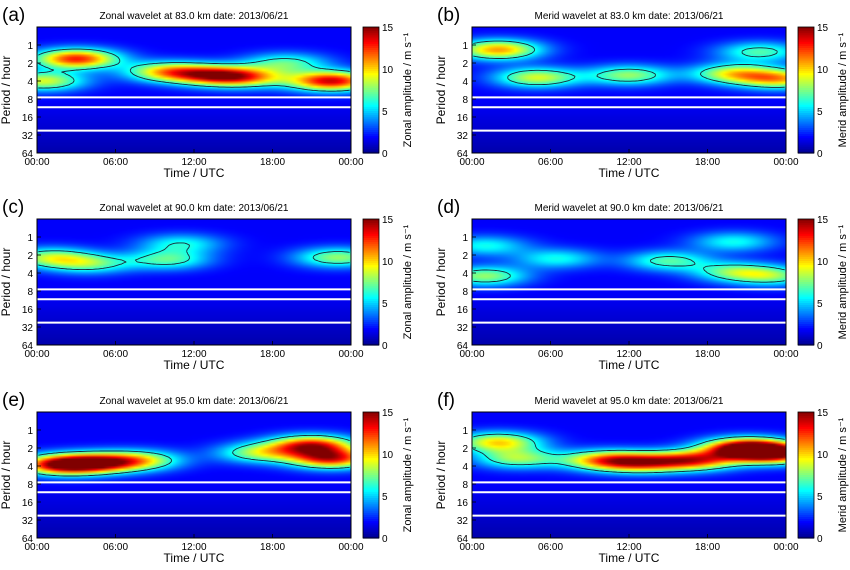 This screenshot has width=850, height=570. Describe the element at coordinates (628, 162) in the screenshot. I see `x-tick-label: 12:00` at that location.